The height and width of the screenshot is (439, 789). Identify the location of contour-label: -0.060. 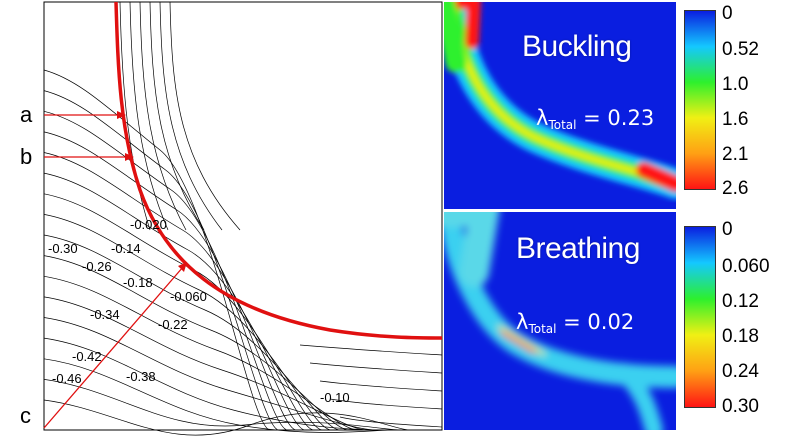
(188, 296).